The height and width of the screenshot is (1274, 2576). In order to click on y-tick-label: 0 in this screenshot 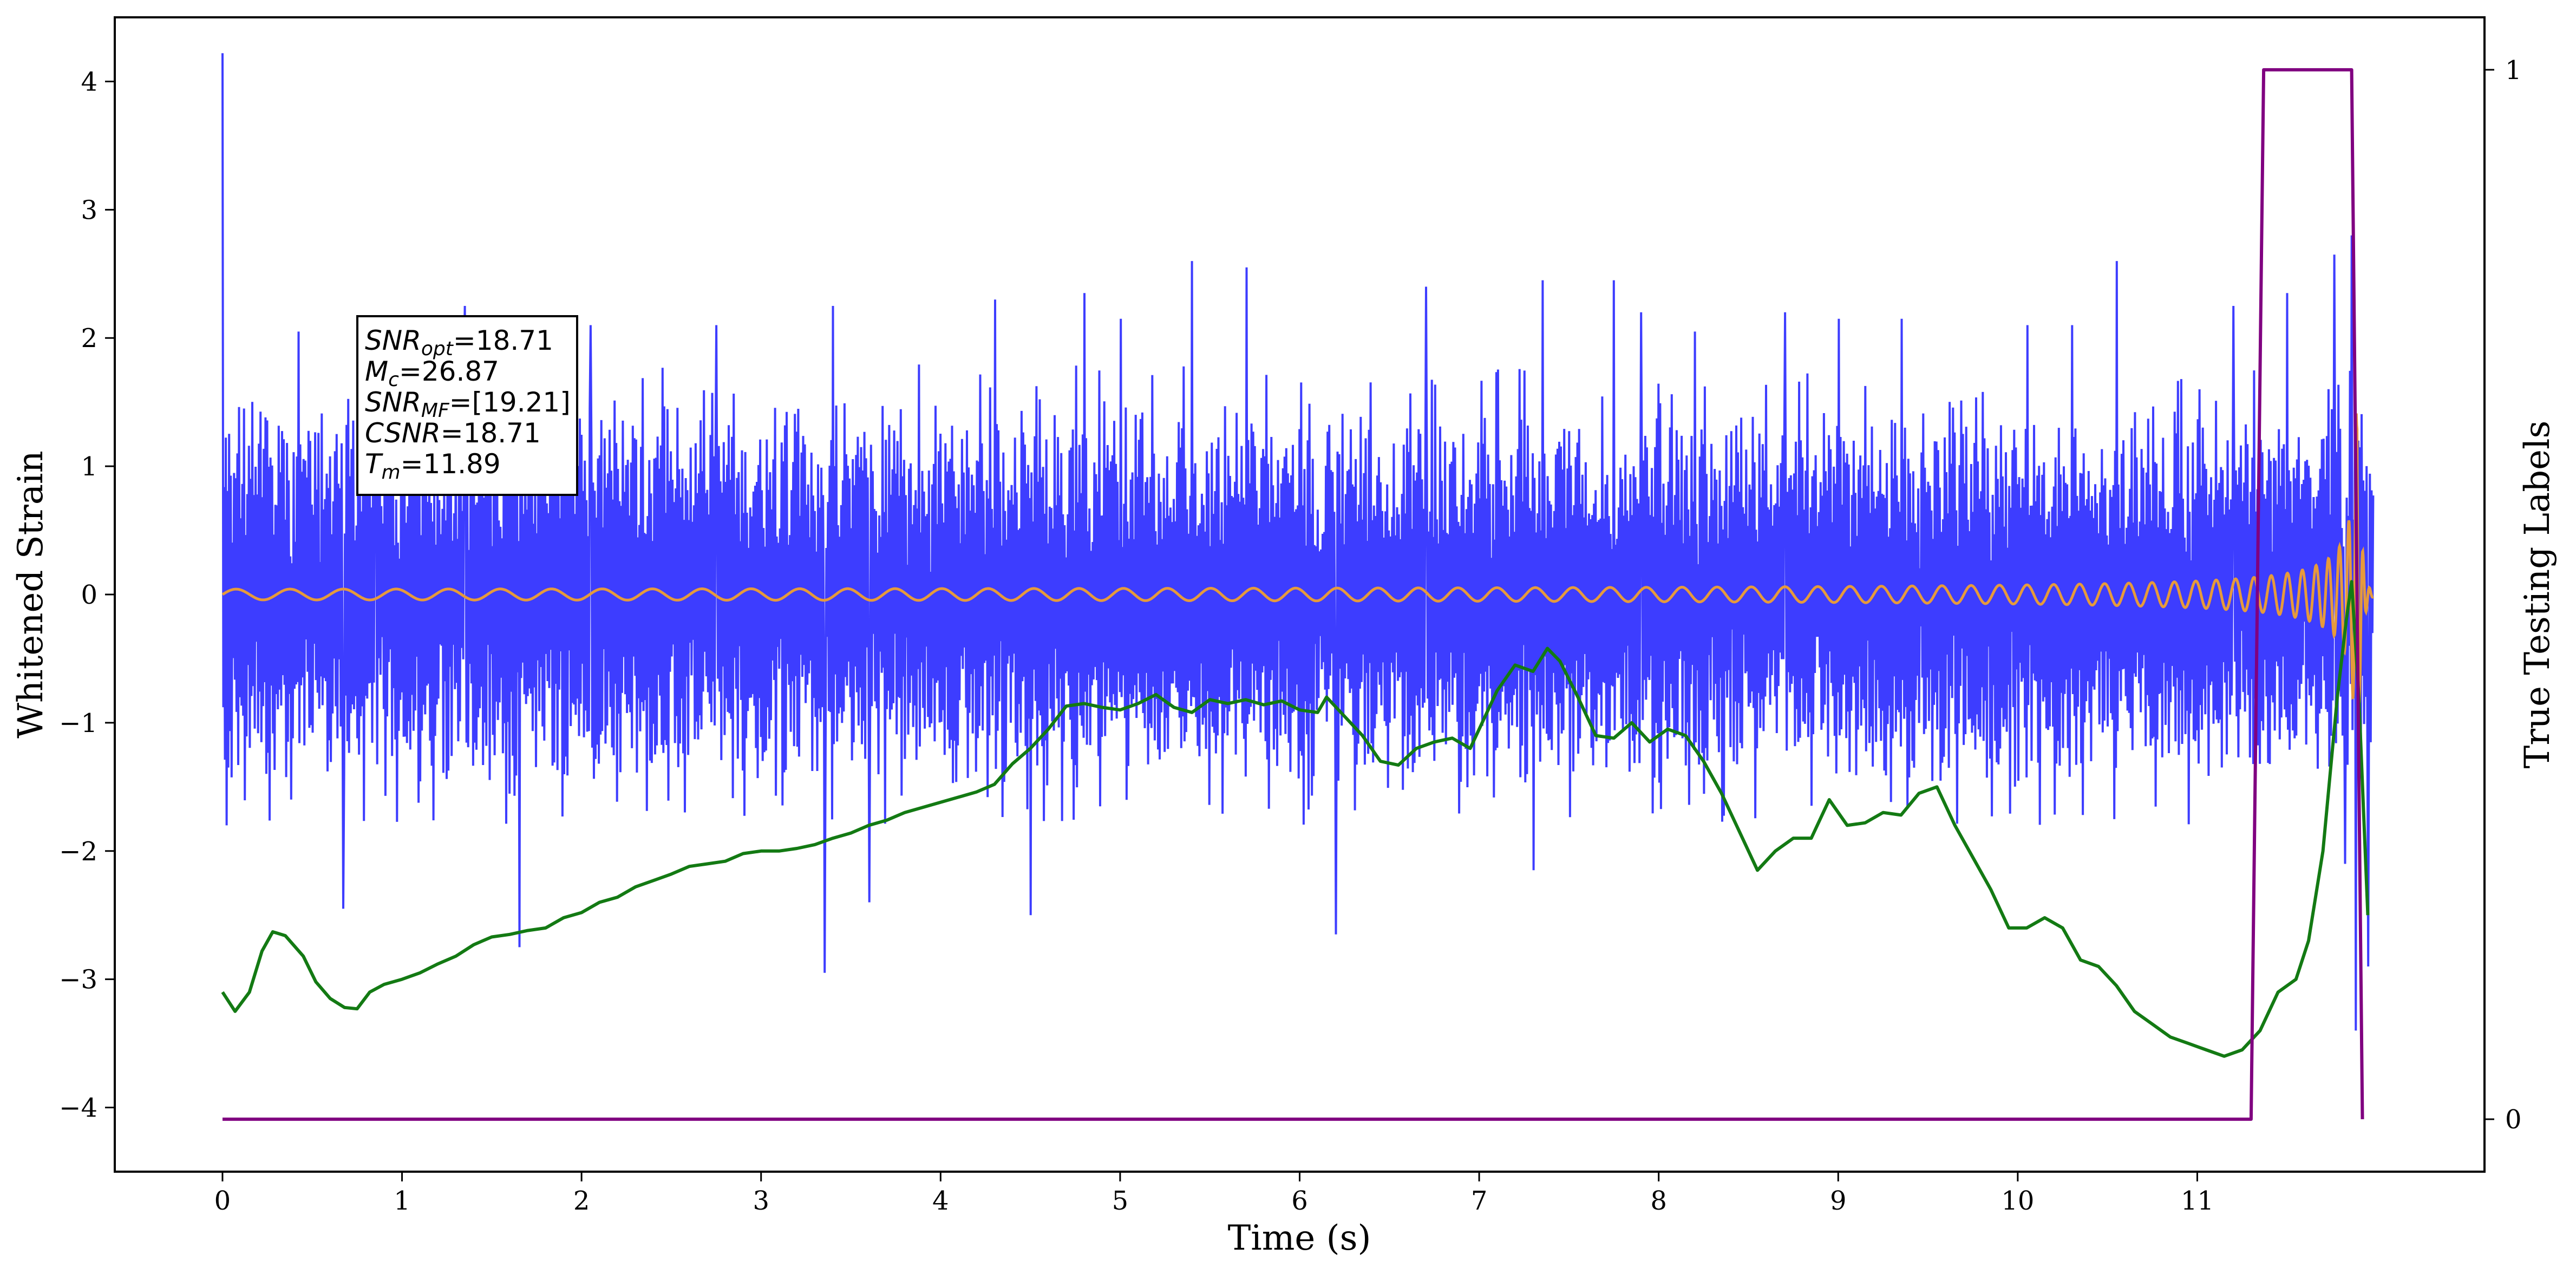, I will do `click(89, 595)`.